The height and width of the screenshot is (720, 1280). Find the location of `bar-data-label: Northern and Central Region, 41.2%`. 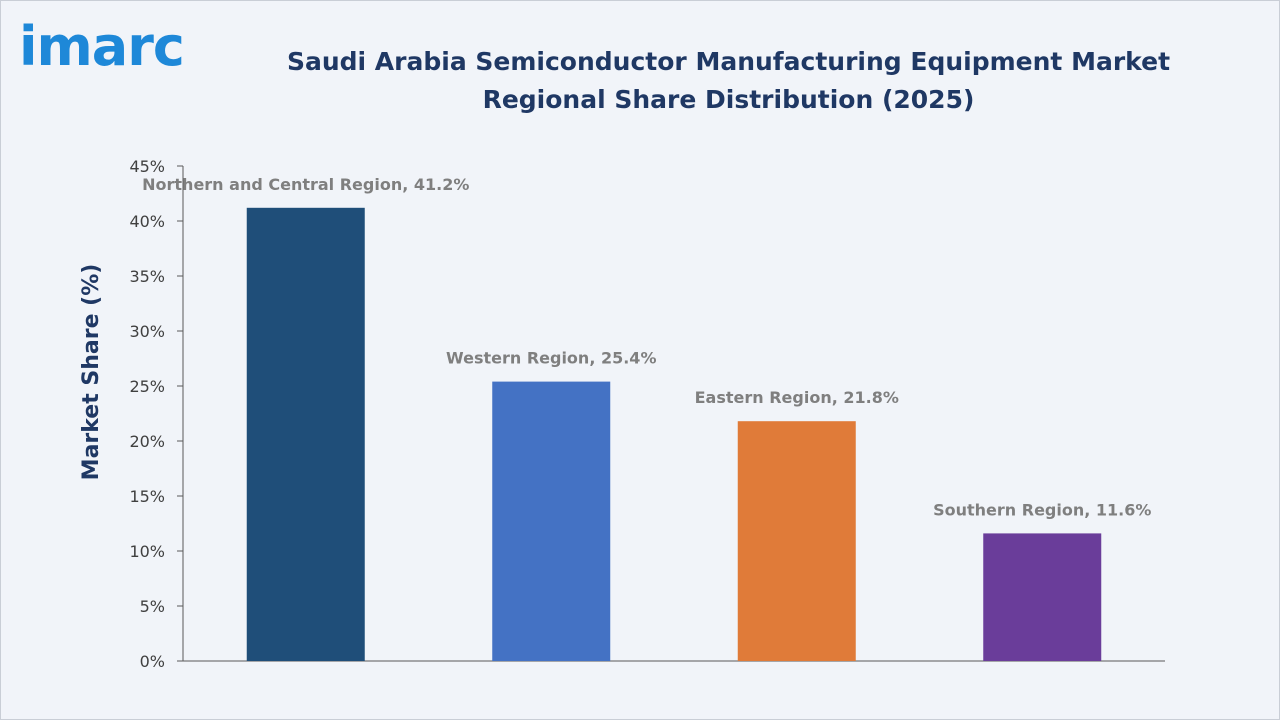

bar-data-label: Northern and Central Region, 41.2% is located at coordinates (305, 184).